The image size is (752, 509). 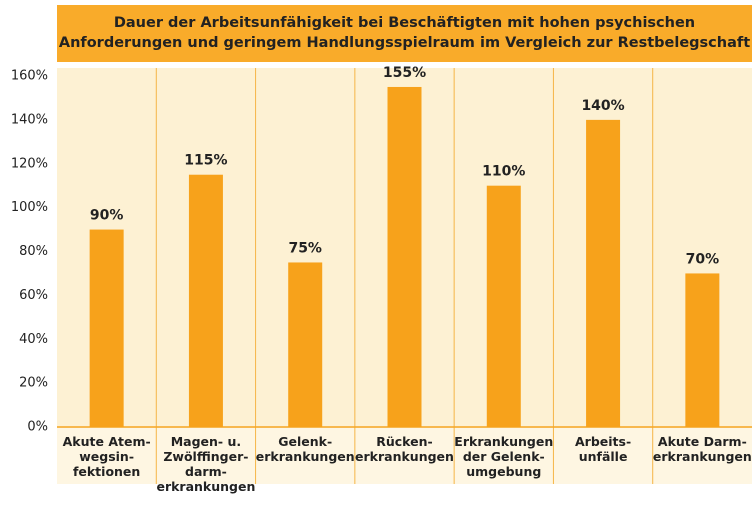 What do you see at coordinates (305, 248) in the screenshot?
I see `value-label: 75%` at bounding box center [305, 248].